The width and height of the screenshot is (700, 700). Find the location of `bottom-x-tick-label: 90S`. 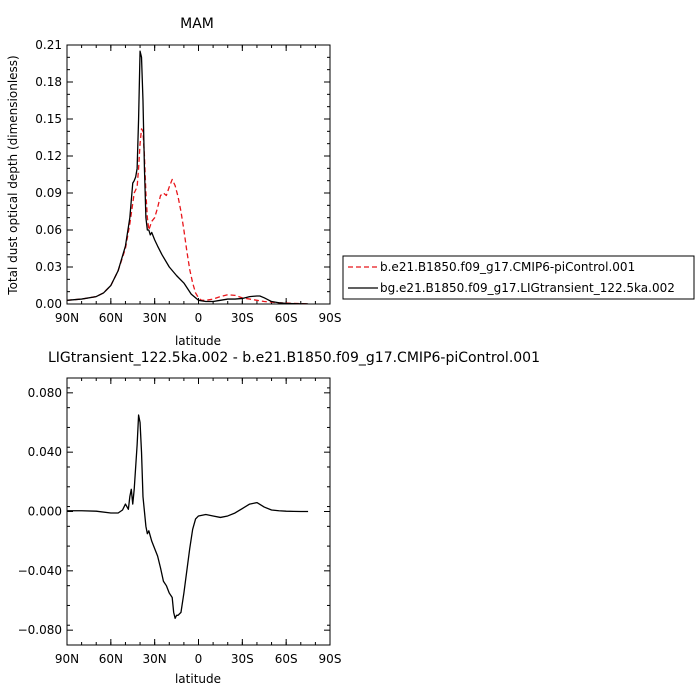

bottom-x-tick-label: 90S is located at coordinates (330, 659).